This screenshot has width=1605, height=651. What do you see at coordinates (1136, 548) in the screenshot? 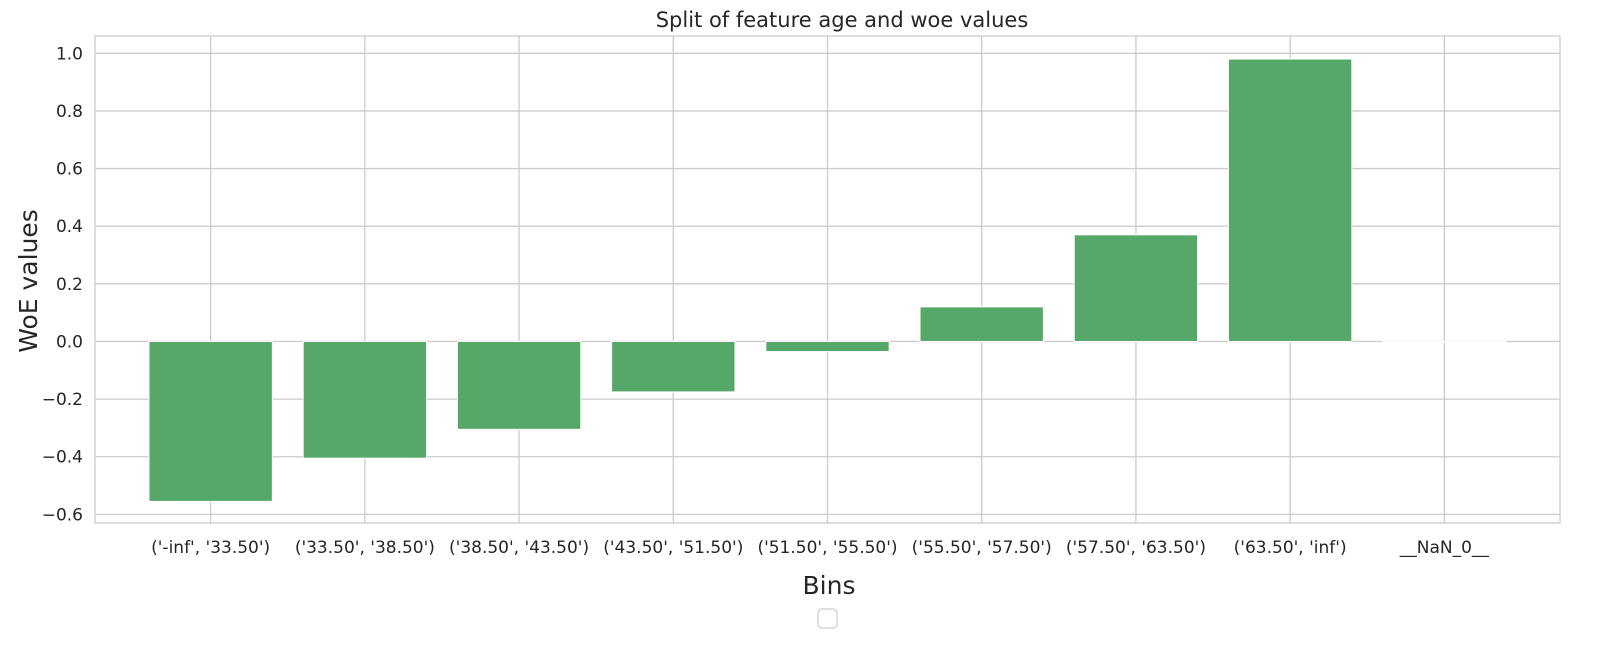
I see `x-tick-label: ('57.50', '63.50')` at bounding box center [1136, 548].